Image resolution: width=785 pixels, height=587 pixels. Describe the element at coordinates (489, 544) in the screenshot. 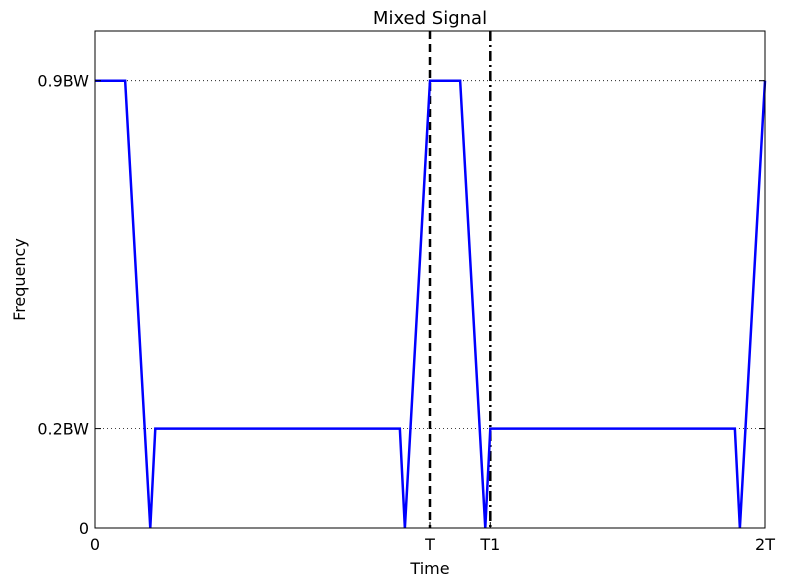

I see `x-tick-label-2: T1` at that location.